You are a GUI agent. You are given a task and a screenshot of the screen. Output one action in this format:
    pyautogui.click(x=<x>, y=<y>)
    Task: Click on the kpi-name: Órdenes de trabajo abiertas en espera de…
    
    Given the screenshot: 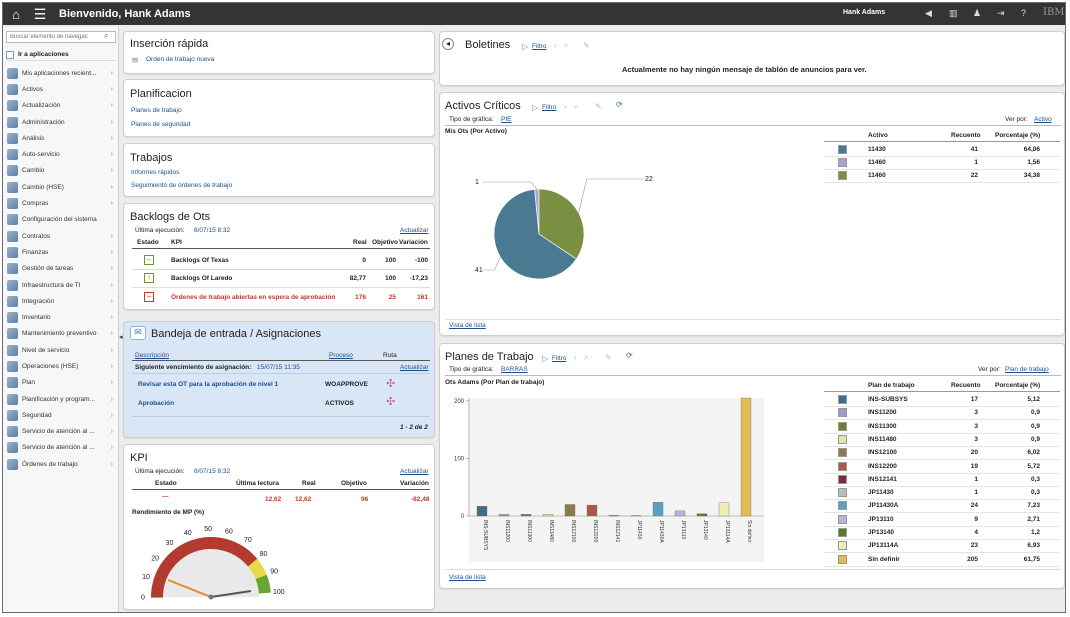 What is the action you would take?
    pyautogui.click(x=253, y=297)
    